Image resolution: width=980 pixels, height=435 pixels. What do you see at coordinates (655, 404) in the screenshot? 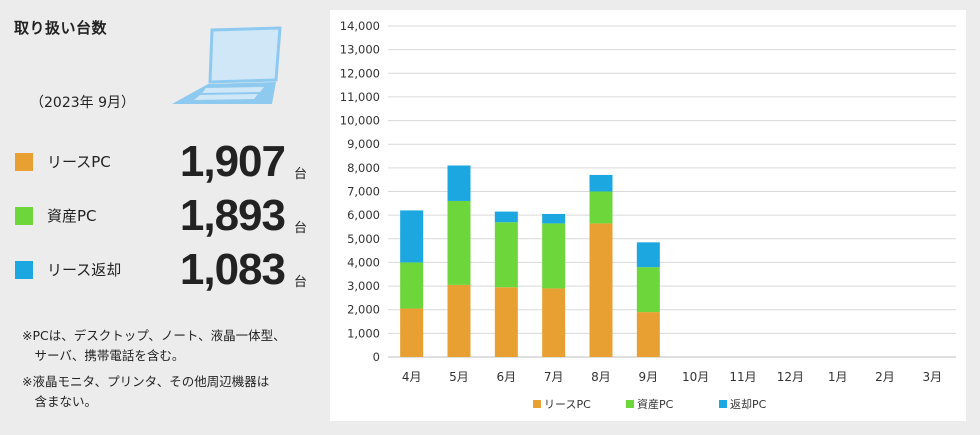
I see `legend-label: 資産PC` at bounding box center [655, 404].